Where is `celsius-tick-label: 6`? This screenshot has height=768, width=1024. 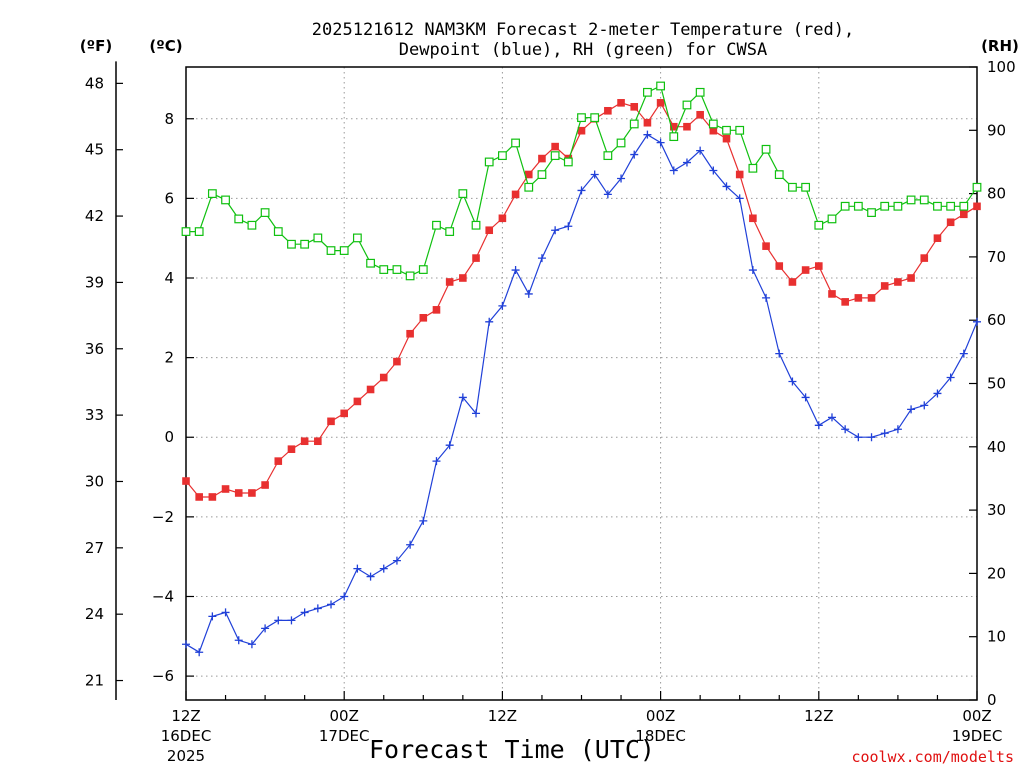 celsius-tick-label: 6 is located at coordinates (169, 198).